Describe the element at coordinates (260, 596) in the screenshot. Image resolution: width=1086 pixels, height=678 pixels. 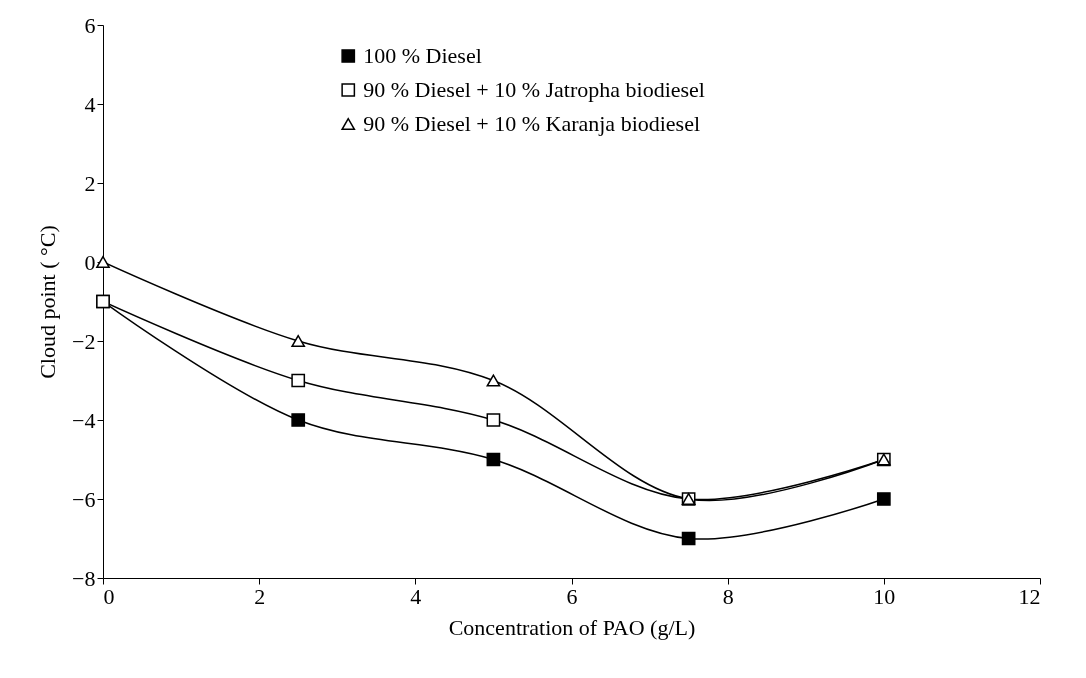
I see `x-tick-label: 2` at that location.